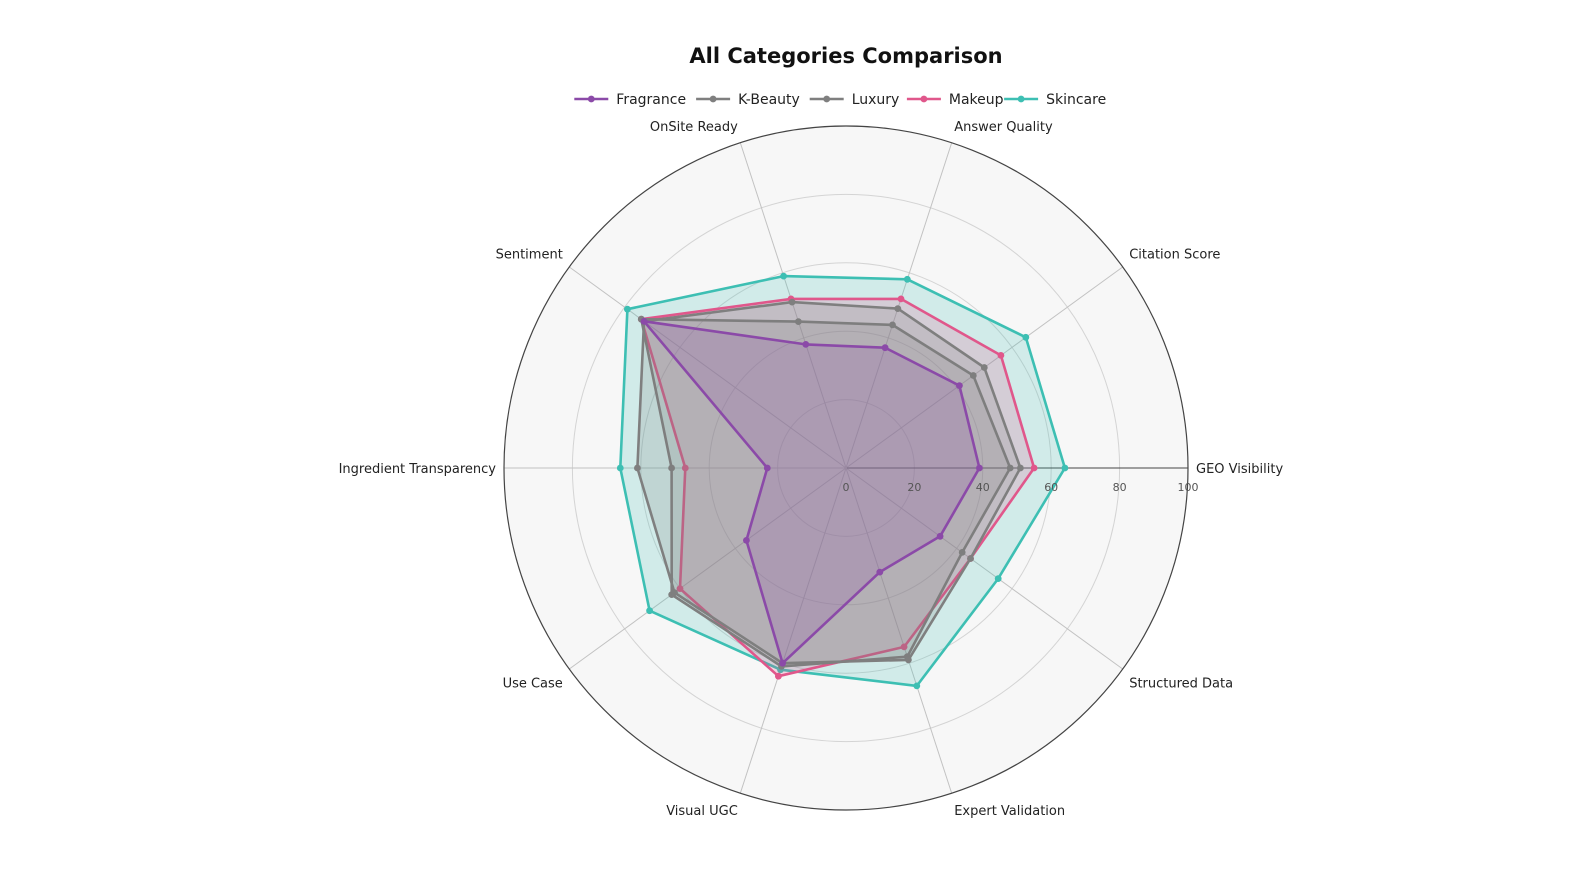 The width and height of the screenshot is (1592, 882). I want to click on axis-label: Visual UGC, so click(702, 811).